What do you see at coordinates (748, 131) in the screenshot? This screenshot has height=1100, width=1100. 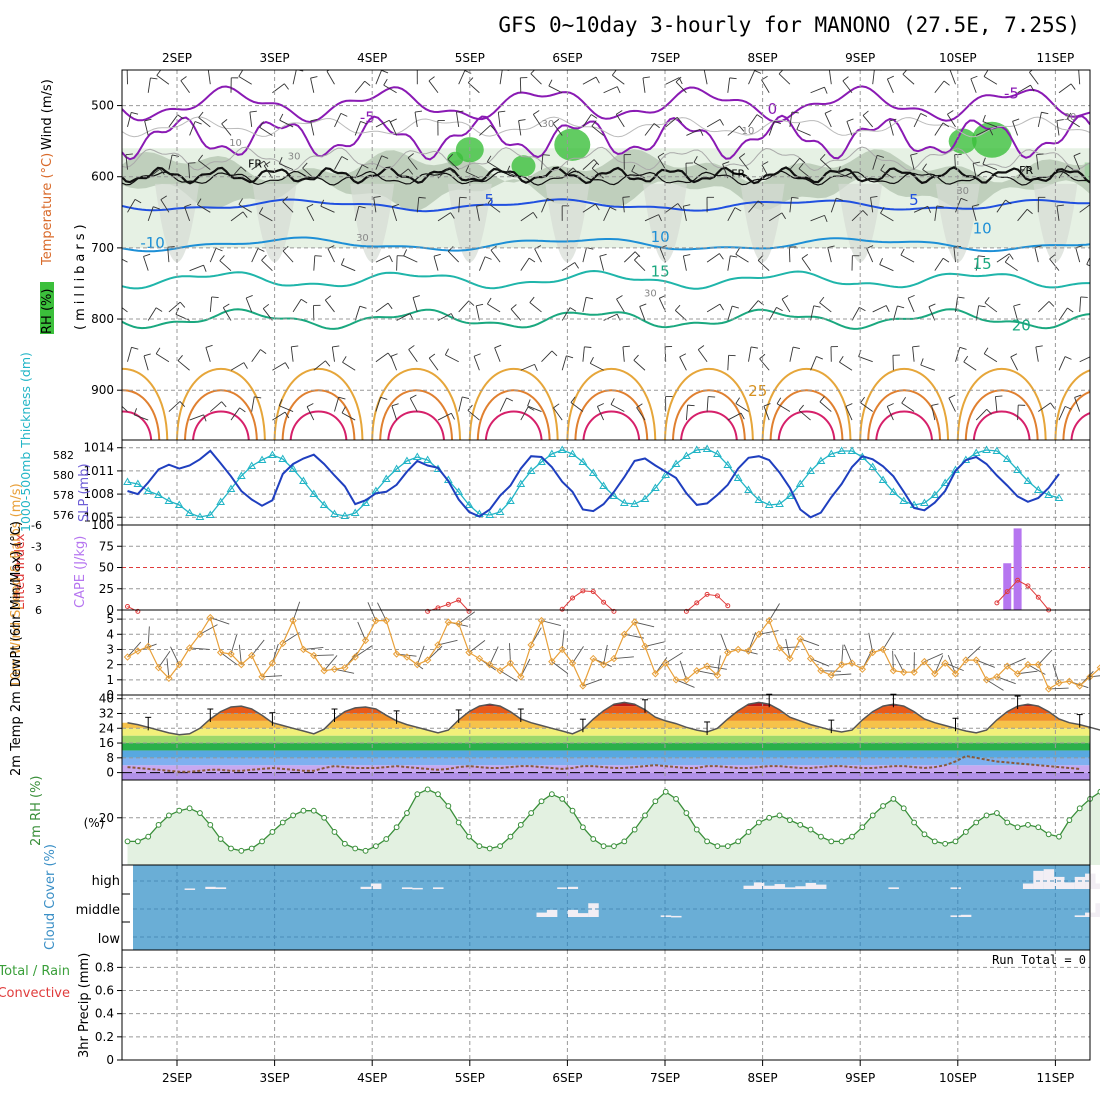 I see `contour-label-18: 10` at bounding box center [748, 131].